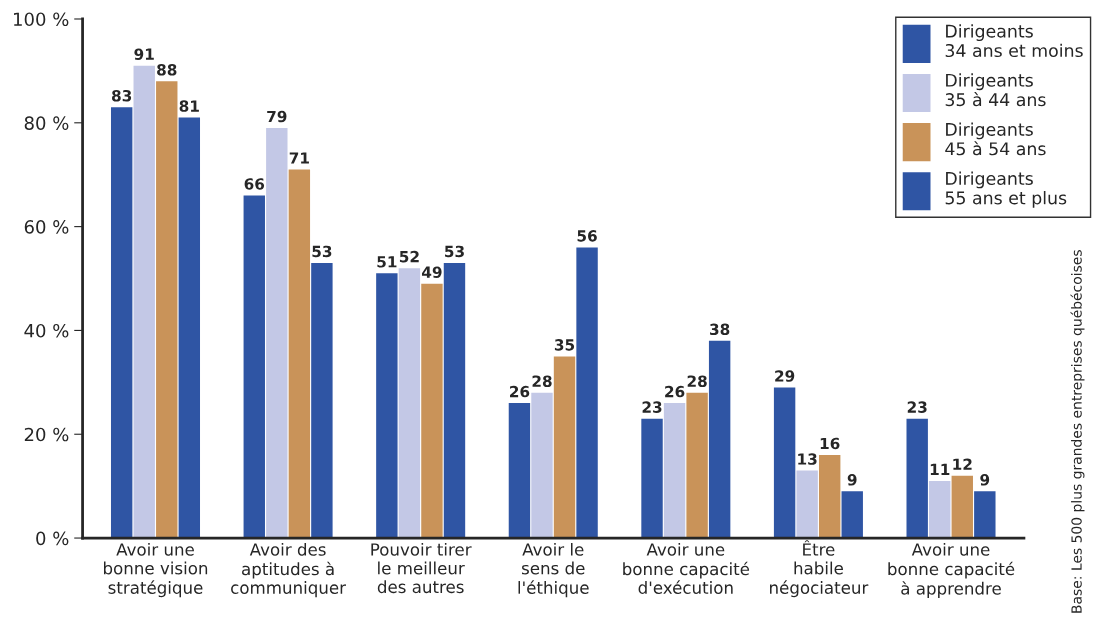  What do you see at coordinates (387, 262) in the screenshot?
I see `data-label: 51` at bounding box center [387, 262].